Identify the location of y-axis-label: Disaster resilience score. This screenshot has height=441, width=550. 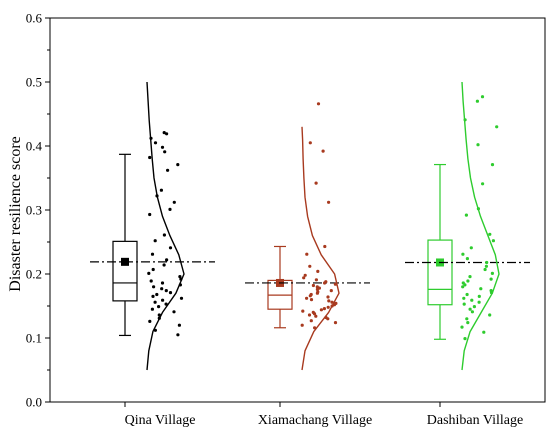
(15, 213).